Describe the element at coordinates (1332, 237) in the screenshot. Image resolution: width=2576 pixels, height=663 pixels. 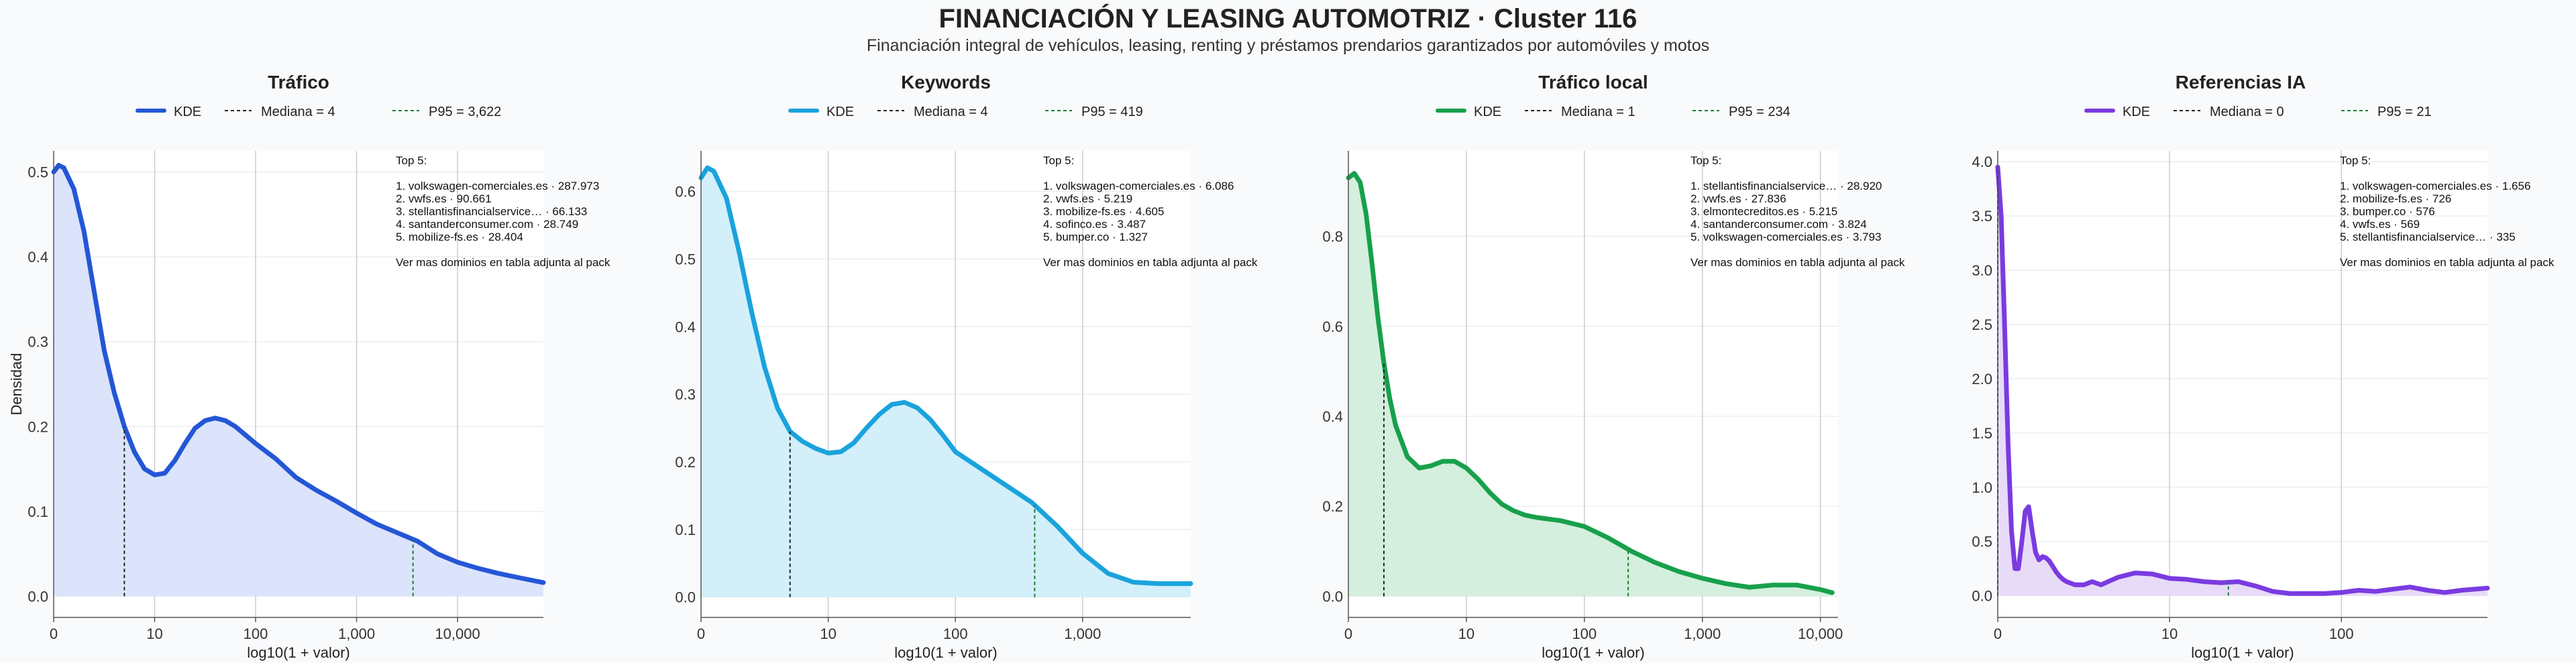
I see `y-tick-label: 0.8` at that location.